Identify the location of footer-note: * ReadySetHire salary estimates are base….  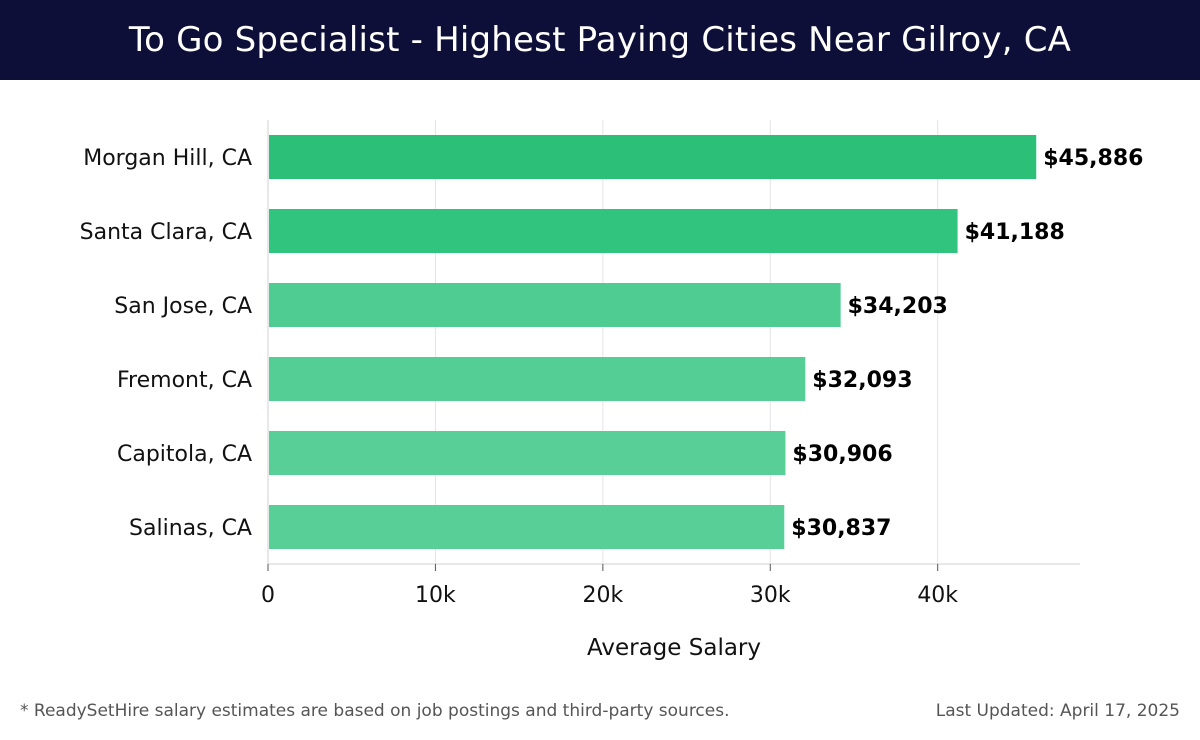
(375, 711).